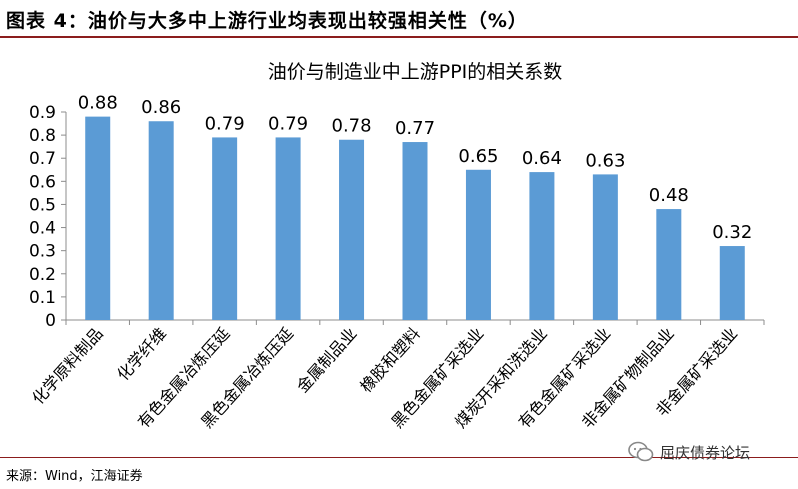  Describe the element at coordinates (42, 298) in the screenshot. I see `y-tick-label: 0.1` at that location.